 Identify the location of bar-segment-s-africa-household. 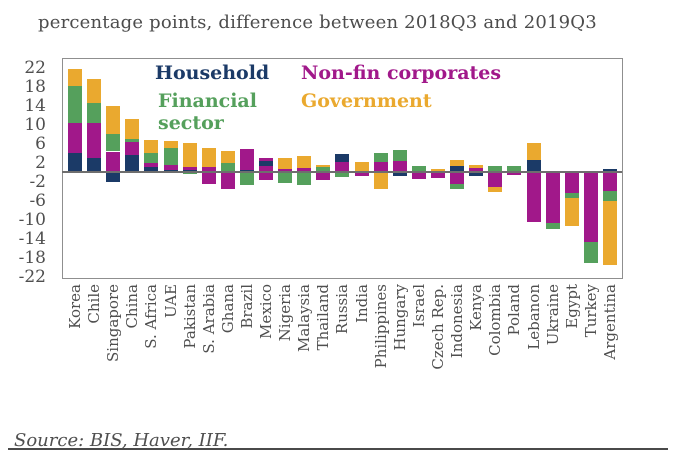
(151, 170).